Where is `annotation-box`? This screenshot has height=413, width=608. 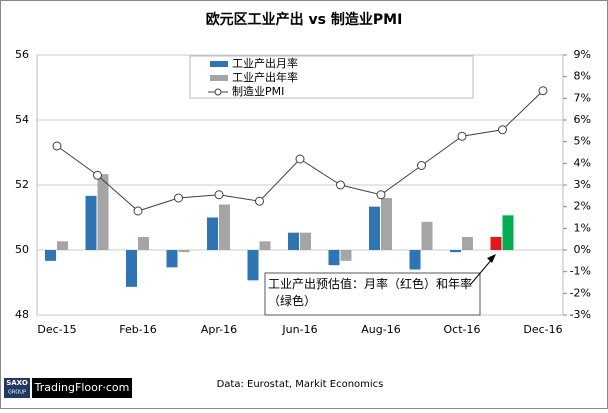 annotation-box is located at coordinates (372, 294).